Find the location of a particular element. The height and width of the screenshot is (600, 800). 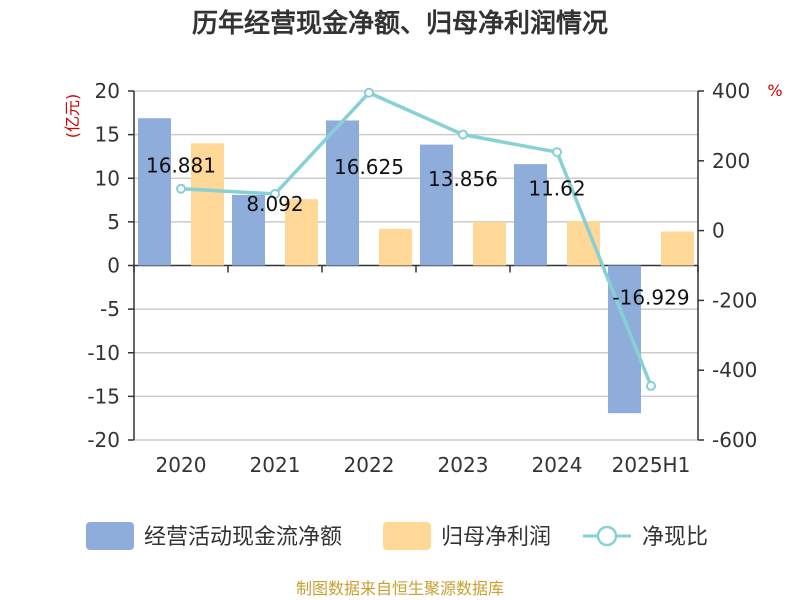

left-axis-tick-label: -5 is located at coordinates (110, 309).